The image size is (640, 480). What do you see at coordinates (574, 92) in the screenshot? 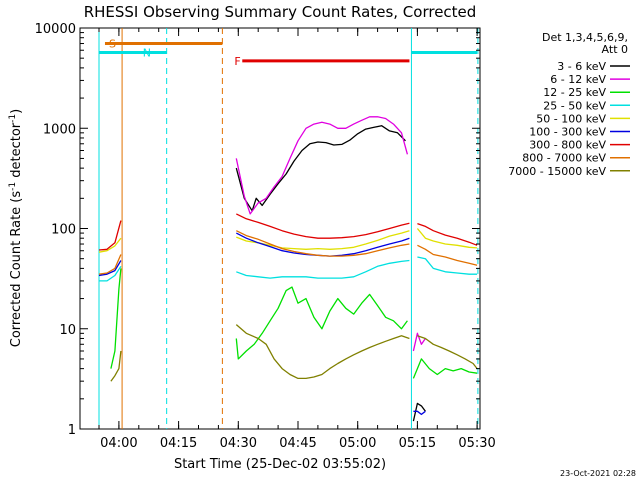
I see `legend-label-2: 12 - 25 keV` at bounding box center [574, 92].